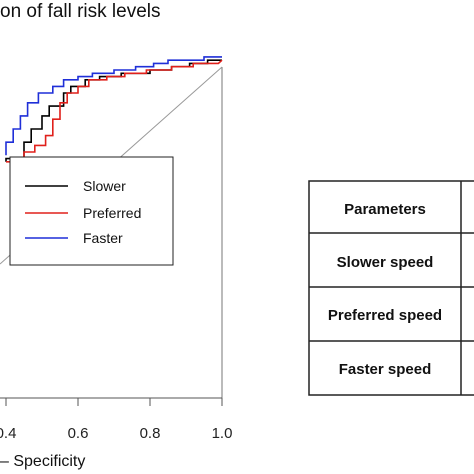 Image resolution: width=474 pixels, height=474 pixels. I want to click on legend-label-slower: Slower, so click(104, 186).